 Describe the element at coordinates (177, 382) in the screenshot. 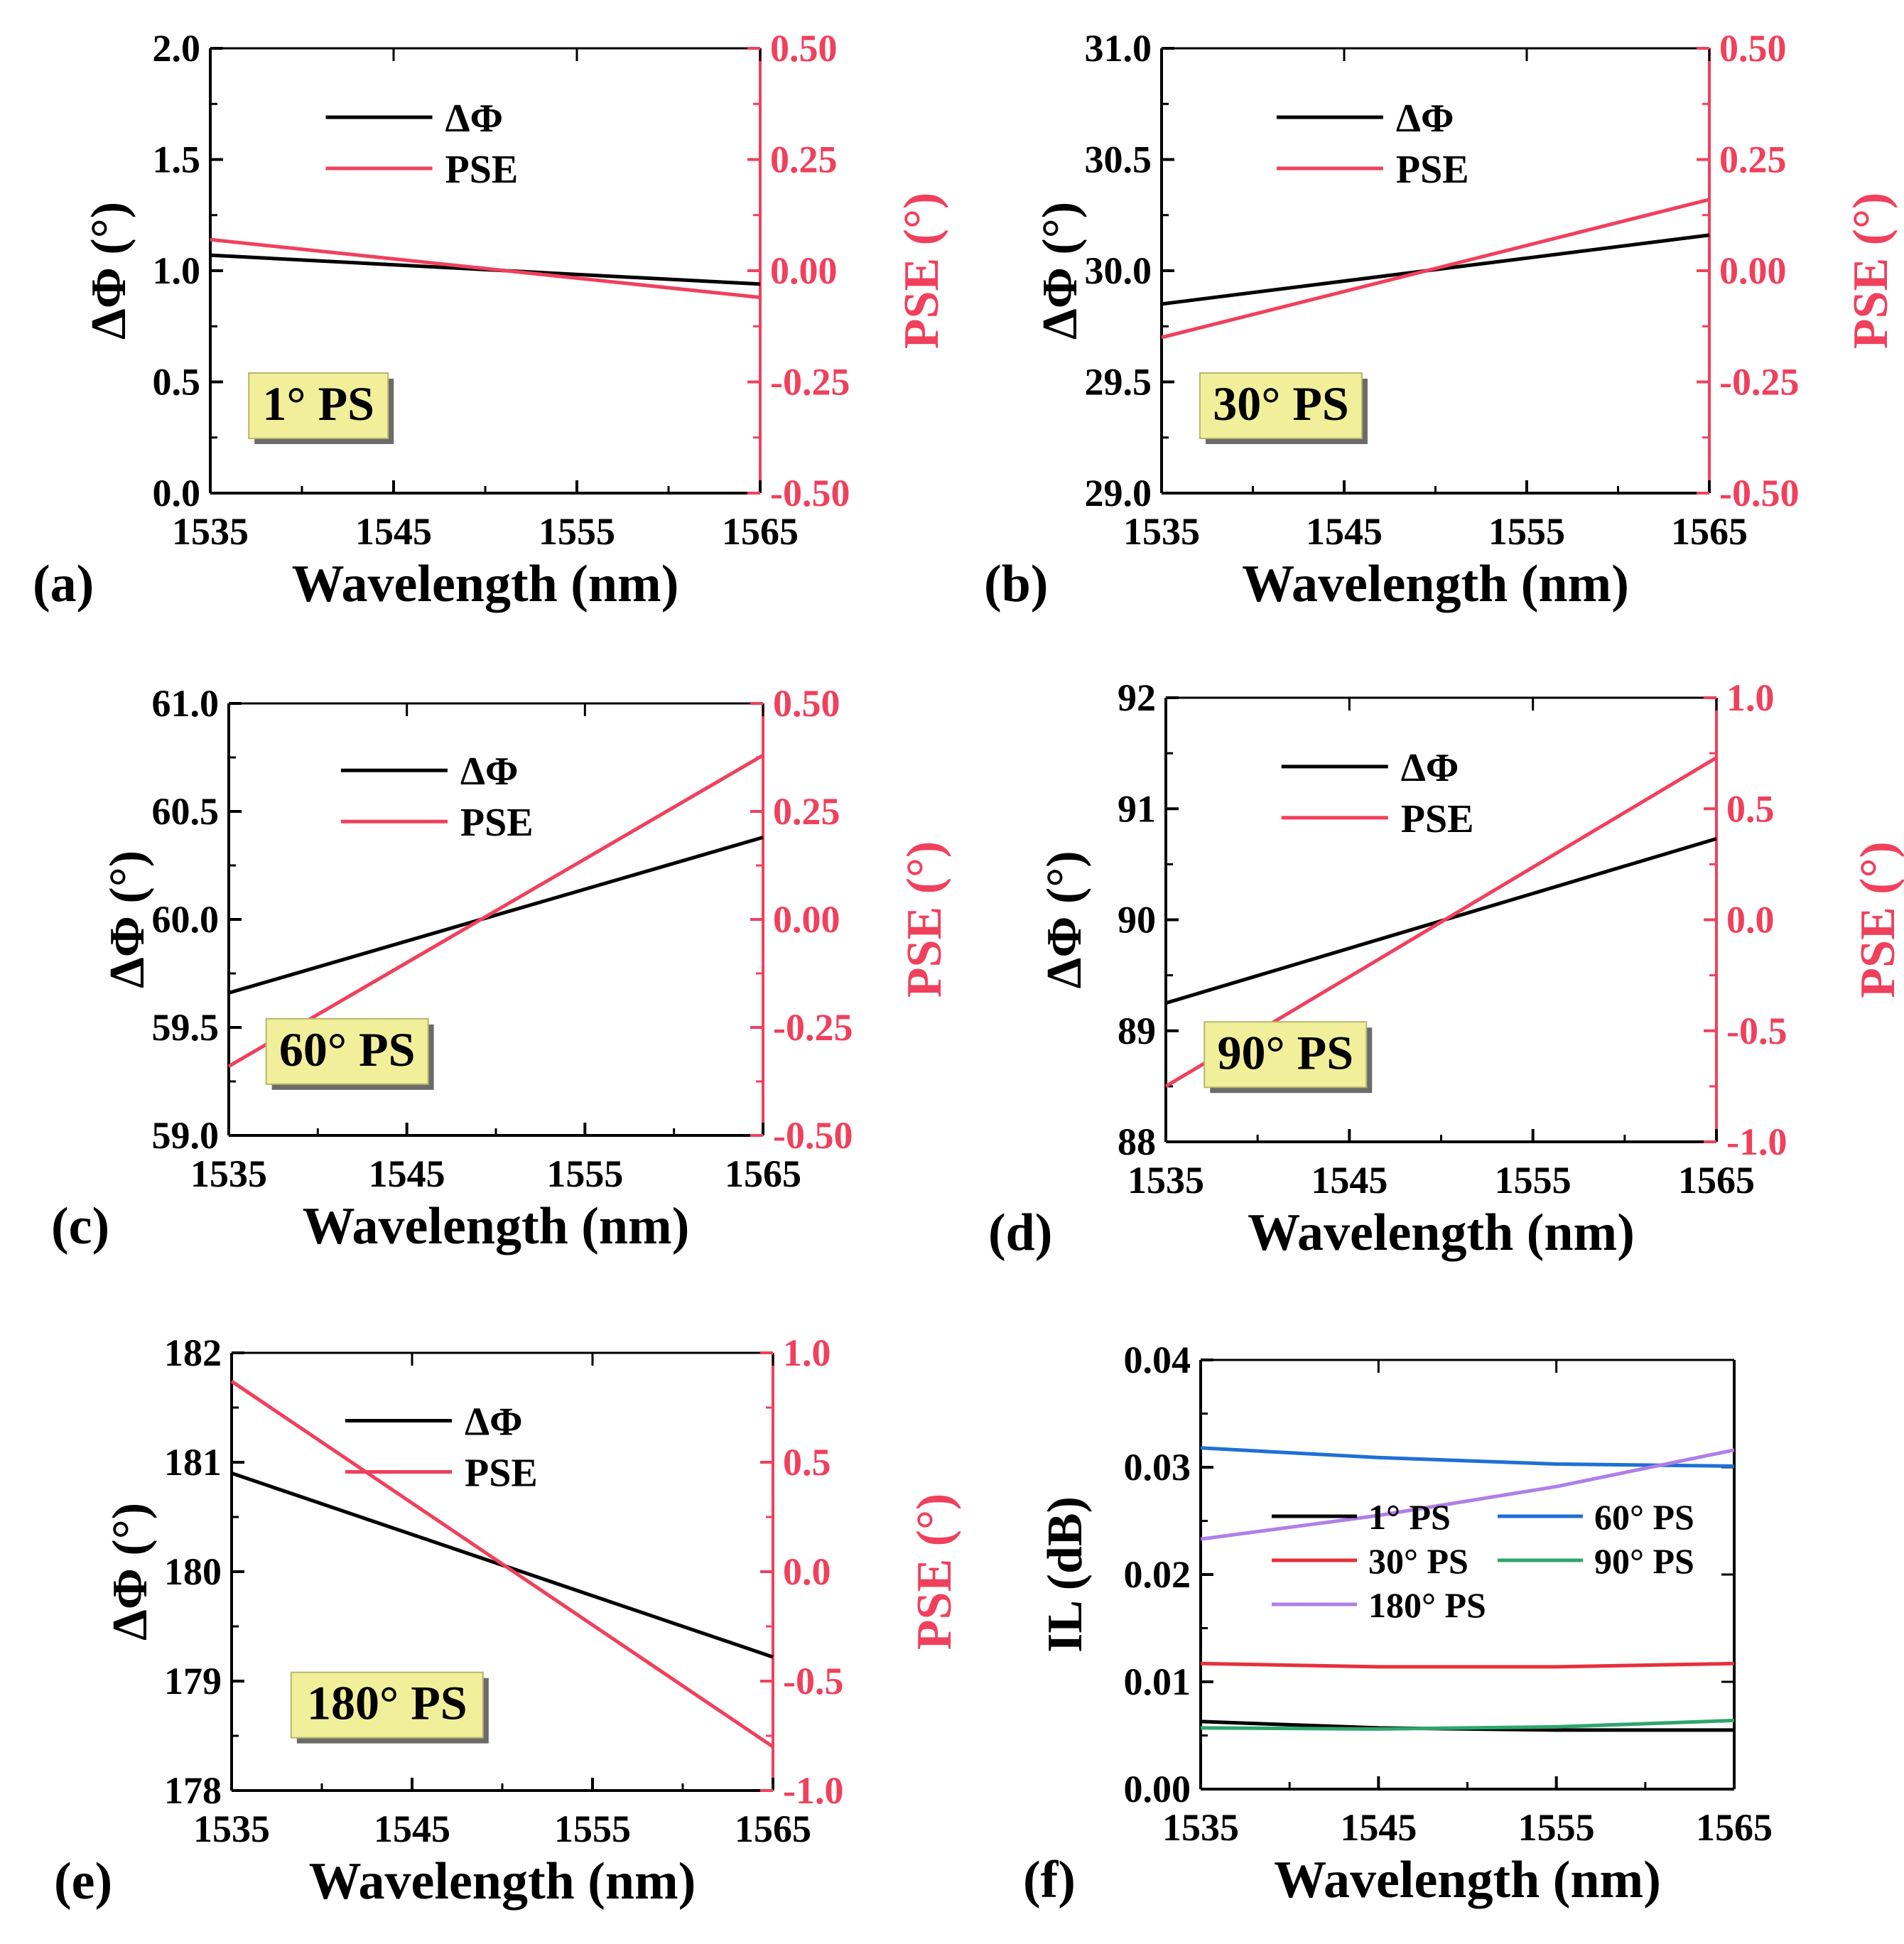

I see `y-tick-label: 0.5` at that location.